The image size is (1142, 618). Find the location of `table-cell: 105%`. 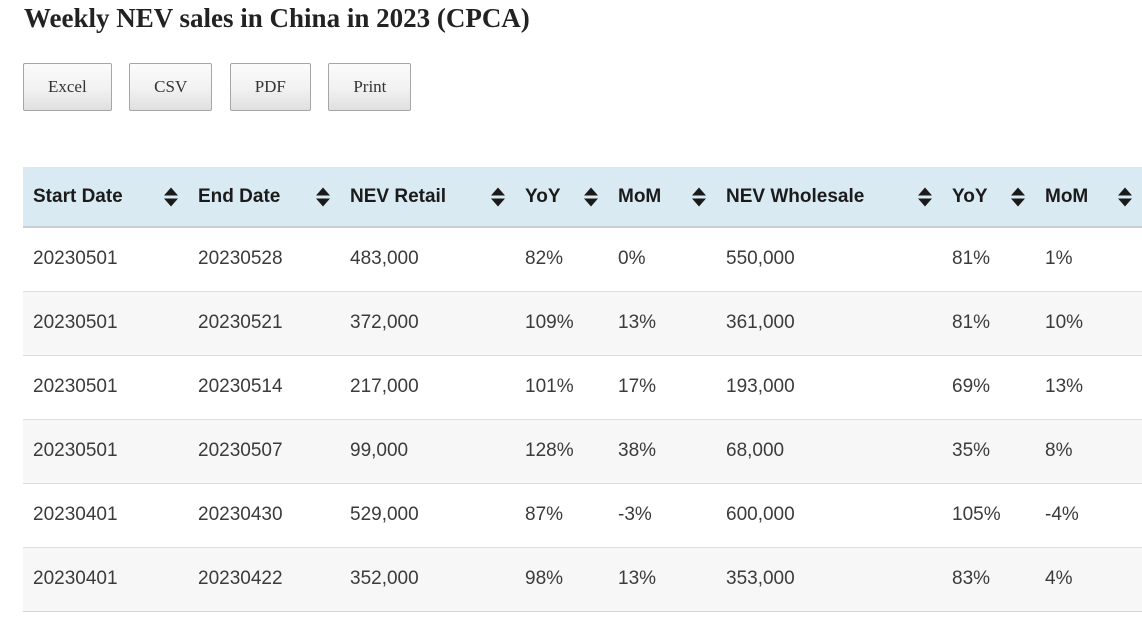

table-cell: 105% is located at coordinates (988, 514).